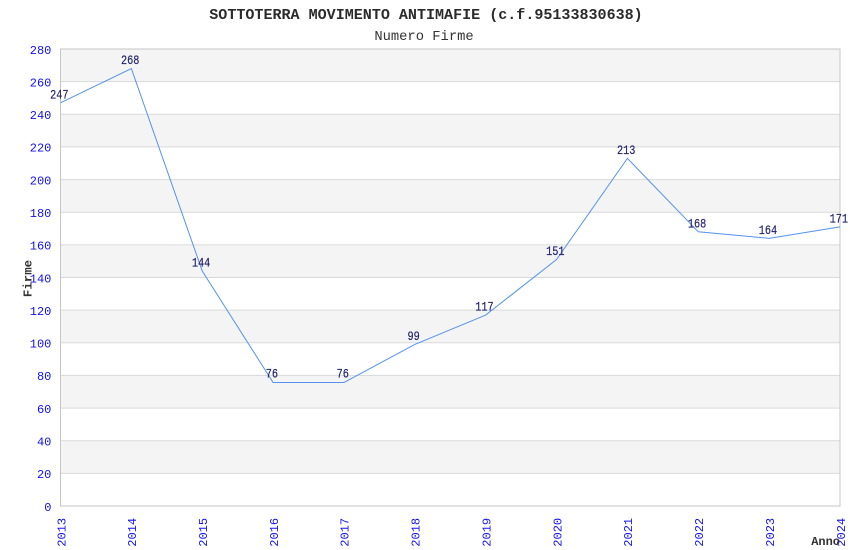  What do you see at coordinates (825, 542) in the screenshot?
I see `svg-text: Anno` at bounding box center [825, 542].